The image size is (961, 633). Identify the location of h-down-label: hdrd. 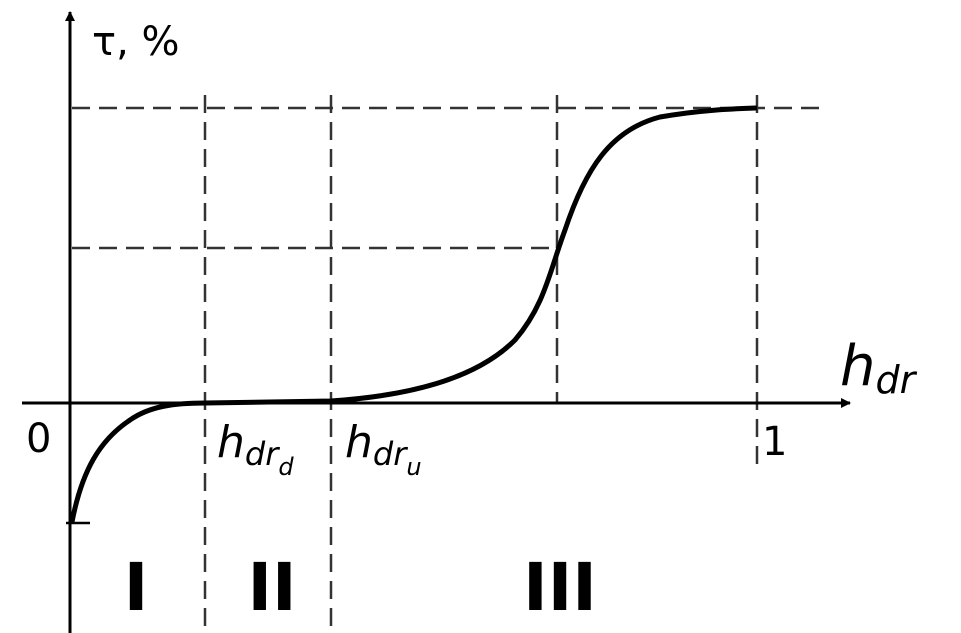
(255, 449).